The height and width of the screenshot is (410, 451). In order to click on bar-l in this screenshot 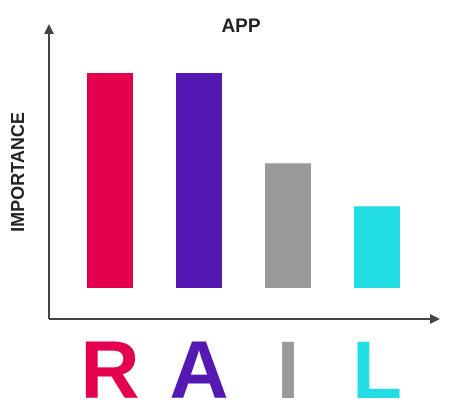, I will do `click(377, 247)`.